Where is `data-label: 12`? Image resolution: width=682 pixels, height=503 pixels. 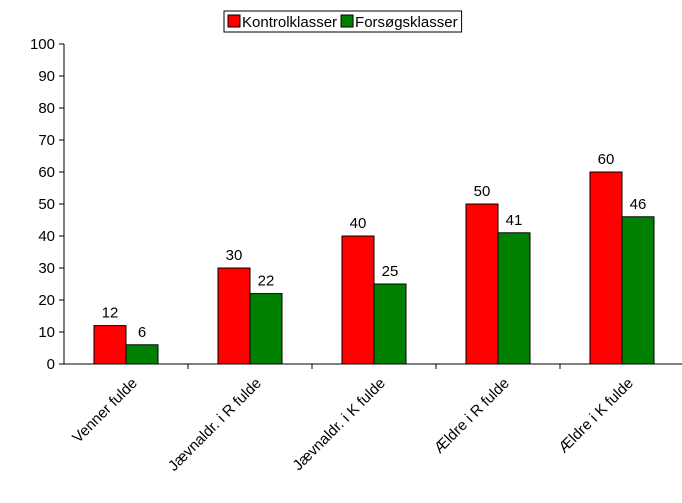
data-label: 12 is located at coordinates (110, 313).